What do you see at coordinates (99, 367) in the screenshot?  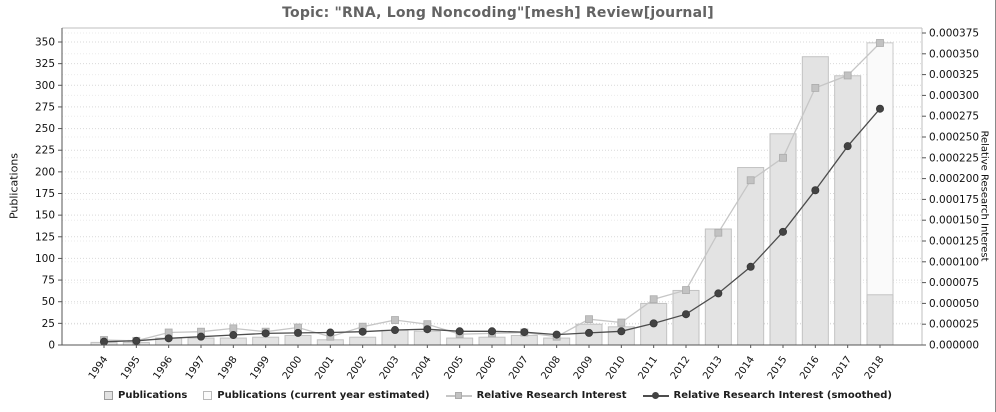 I see `x-tick-label: 1994` at bounding box center [99, 367].